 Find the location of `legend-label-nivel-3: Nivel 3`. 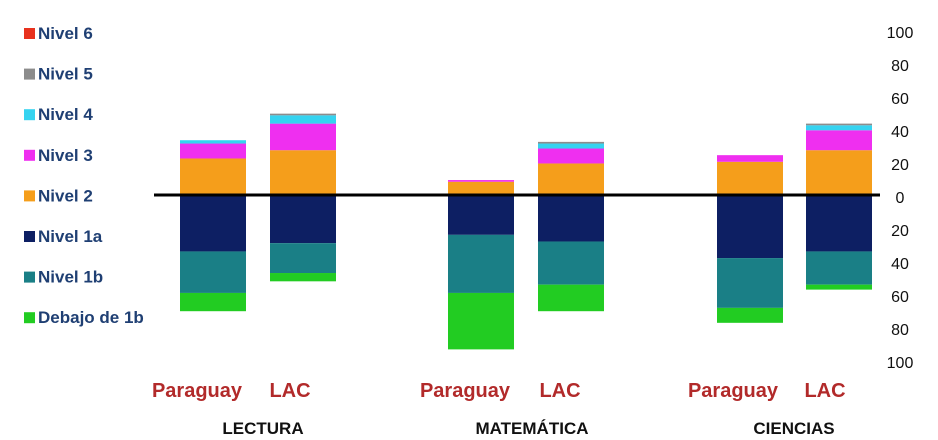

legend-label-nivel-3: Nivel 3 is located at coordinates (65, 155).